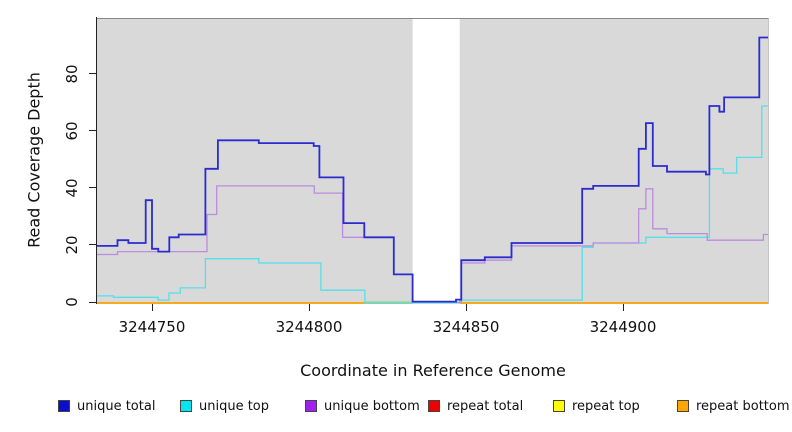 The width and height of the screenshot is (792, 432). What do you see at coordinates (72, 245) in the screenshot?
I see `y-tick-label: 20` at bounding box center [72, 245].